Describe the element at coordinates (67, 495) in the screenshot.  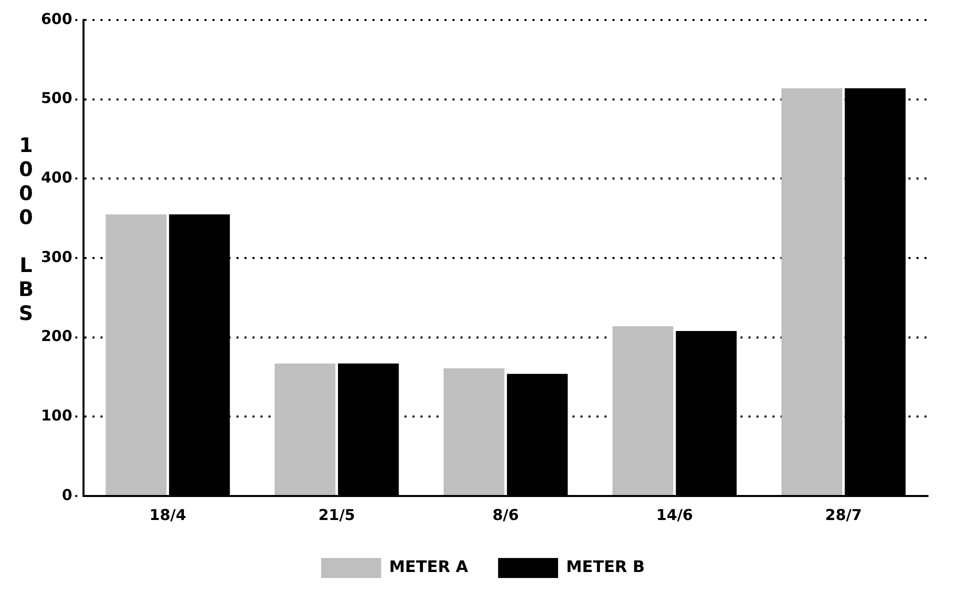
I see `y-tick-label: 0` at that location.